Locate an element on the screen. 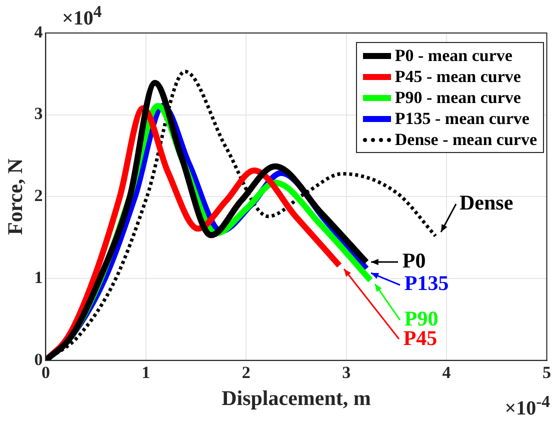 The image size is (554, 428). annotation: P135 is located at coordinates (426, 283).